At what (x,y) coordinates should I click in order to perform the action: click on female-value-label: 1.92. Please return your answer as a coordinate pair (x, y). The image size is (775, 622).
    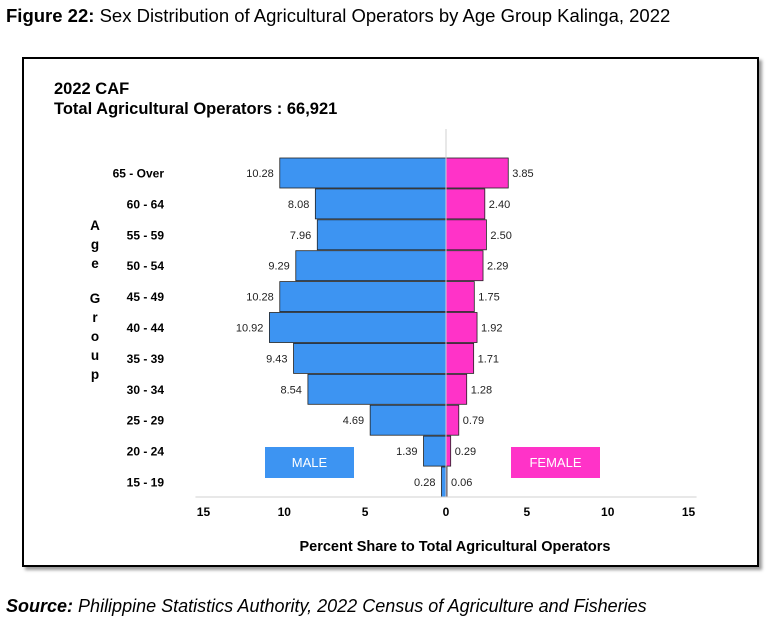
    Looking at the image, I should click on (491, 329).